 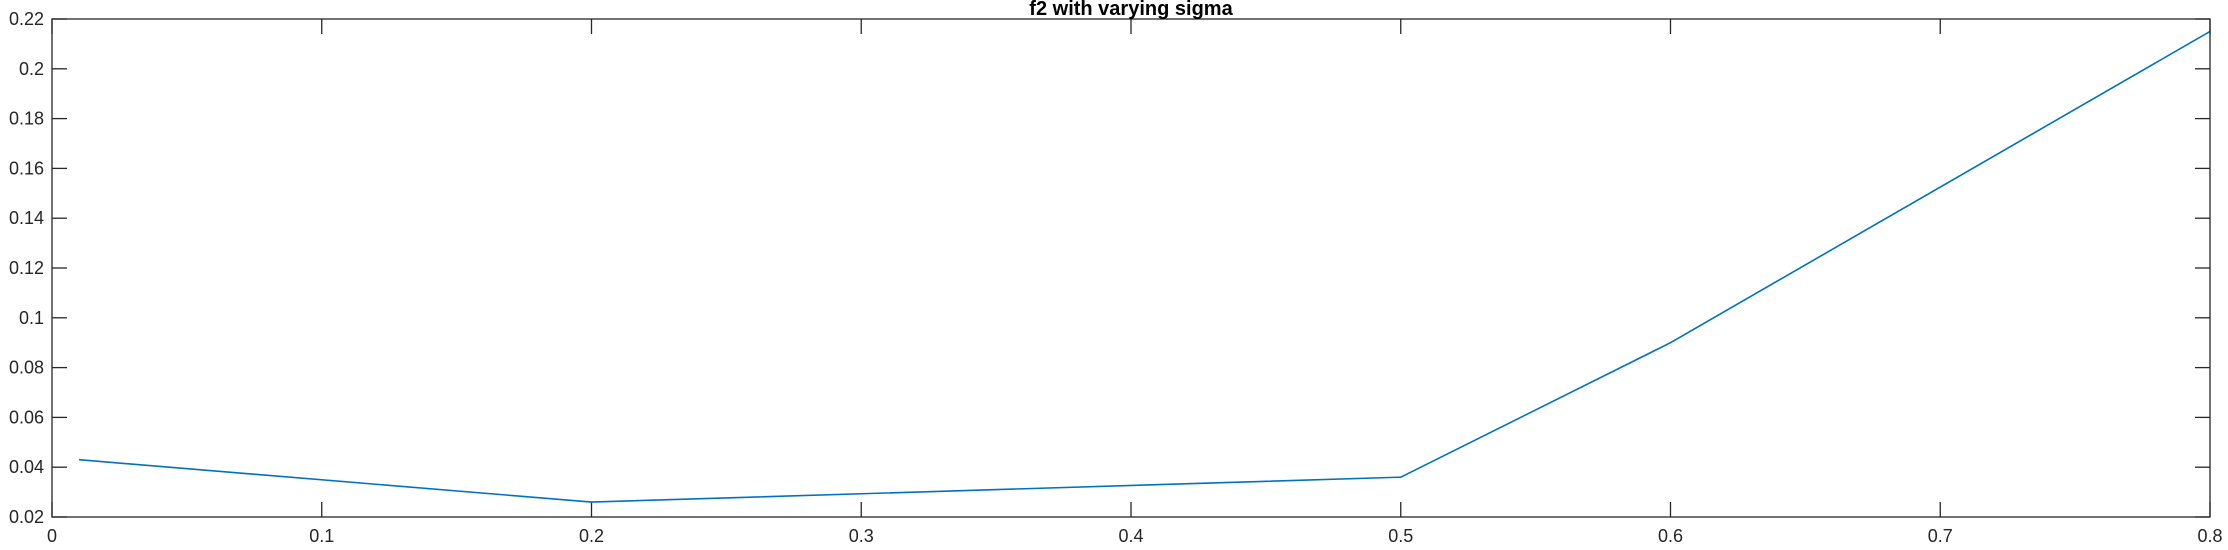 I want to click on x-tick-label: 0.3, so click(x=861, y=536).